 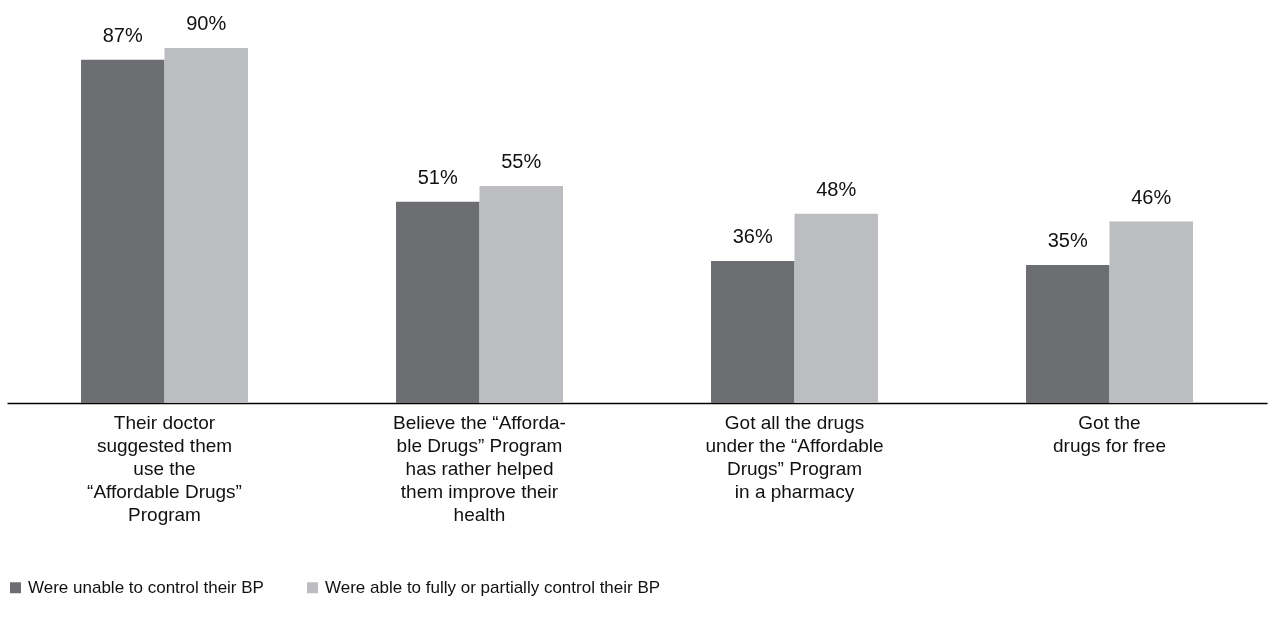 What do you see at coordinates (752, 236) in the screenshot?
I see `data-label: 36%` at bounding box center [752, 236].